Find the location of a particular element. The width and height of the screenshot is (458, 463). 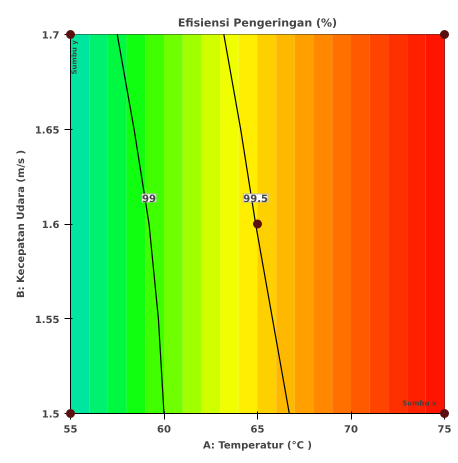

y-tick-label: 1.6 is located at coordinates (51, 225).